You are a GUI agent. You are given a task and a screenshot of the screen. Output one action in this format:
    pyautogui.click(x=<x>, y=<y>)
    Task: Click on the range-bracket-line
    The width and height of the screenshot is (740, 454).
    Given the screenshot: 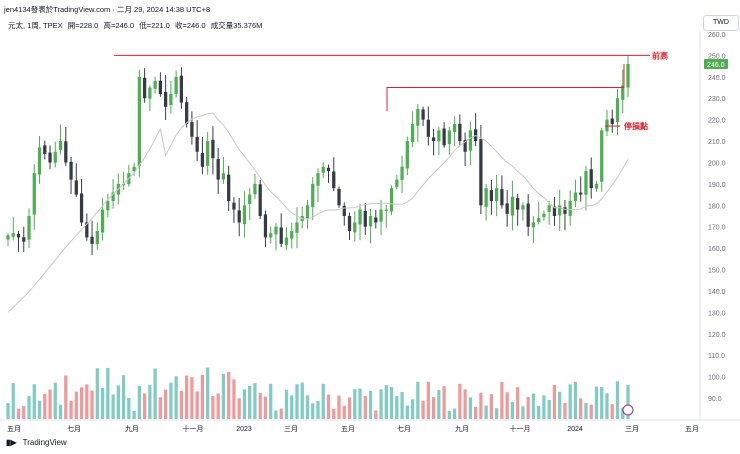 What is the action you would take?
    pyautogui.click(x=505, y=87)
    